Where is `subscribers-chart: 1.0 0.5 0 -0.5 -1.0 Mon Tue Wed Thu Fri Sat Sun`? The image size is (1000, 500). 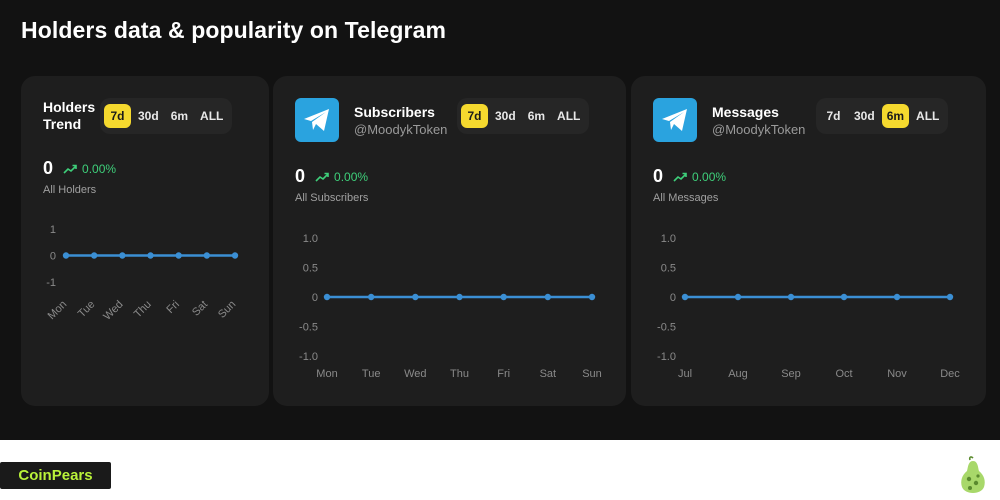
subscribers-chart: 1.0 0.5 0 -0.5 -1.0 Mon Tue Wed Thu Fri Sat Sun is located at coordinates (450, 306).